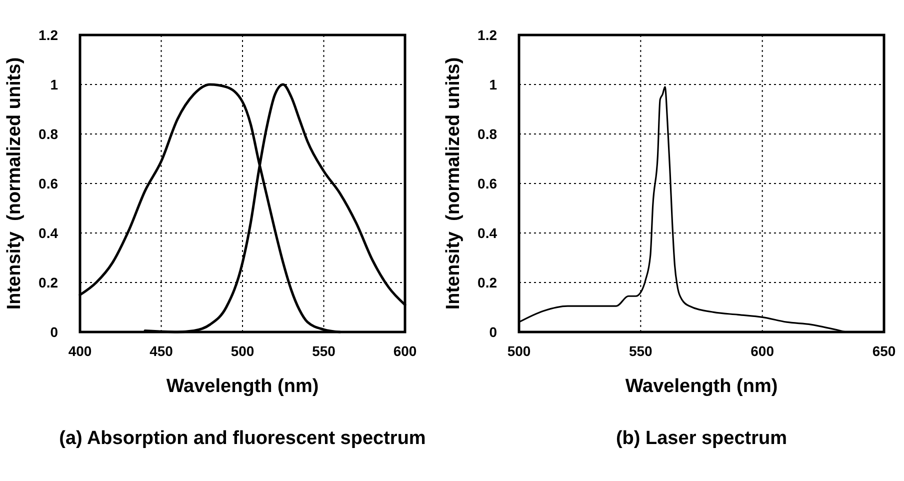 The width and height of the screenshot is (904, 481). What do you see at coordinates (242, 438) in the screenshot?
I see `text: (a) Absorption and fluorescent spectrum` at bounding box center [242, 438].